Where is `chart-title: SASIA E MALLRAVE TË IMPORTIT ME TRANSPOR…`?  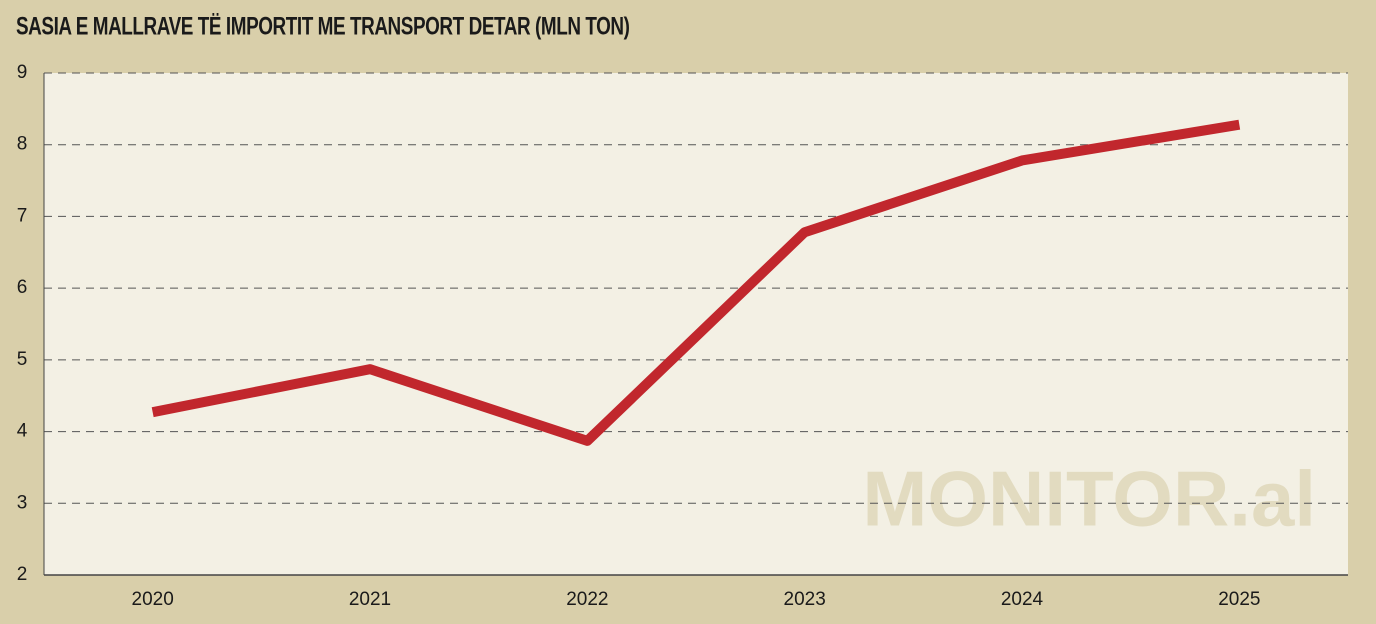 chart-title: SASIA E MALLRAVE TË IMPORTIT ME TRANSPOR… is located at coordinates (323, 26).